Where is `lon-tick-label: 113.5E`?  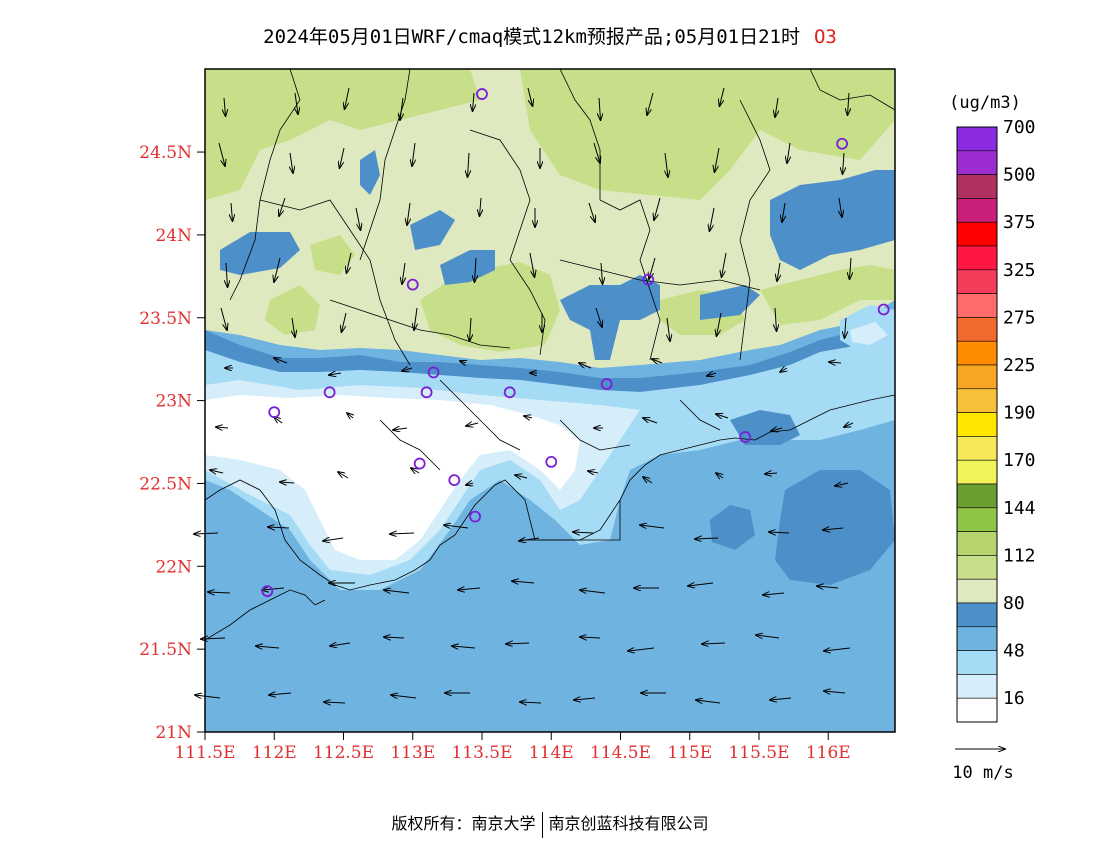
lon-tick-label: 113.5E is located at coordinates (481, 753).